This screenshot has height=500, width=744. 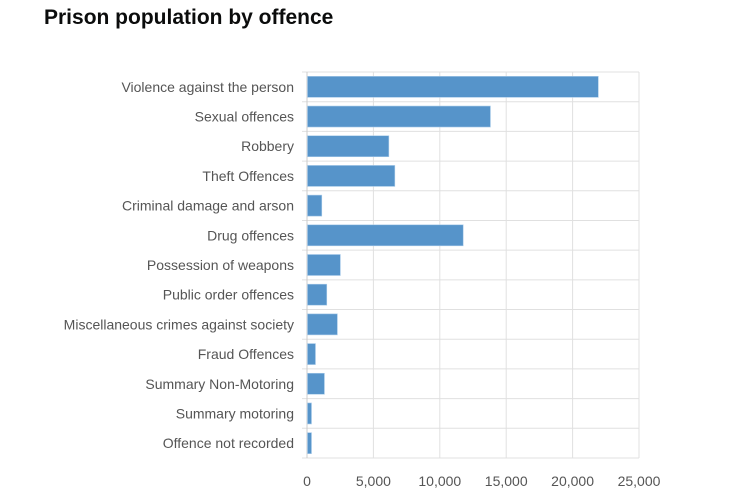 I want to click on x-tick-label: 0, so click(x=307, y=481).